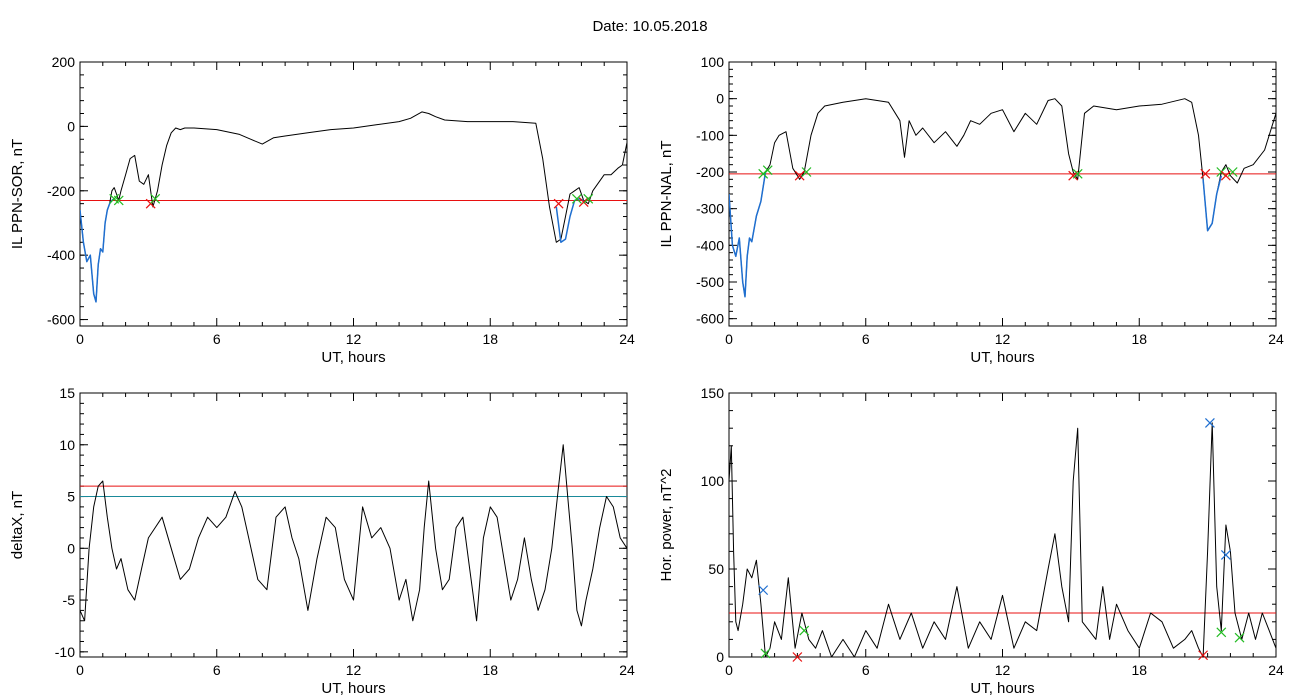 The width and height of the screenshot is (1300, 700). Describe the element at coordinates (713, 393) in the screenshot. I see `y-tick-label: 150` at that location.